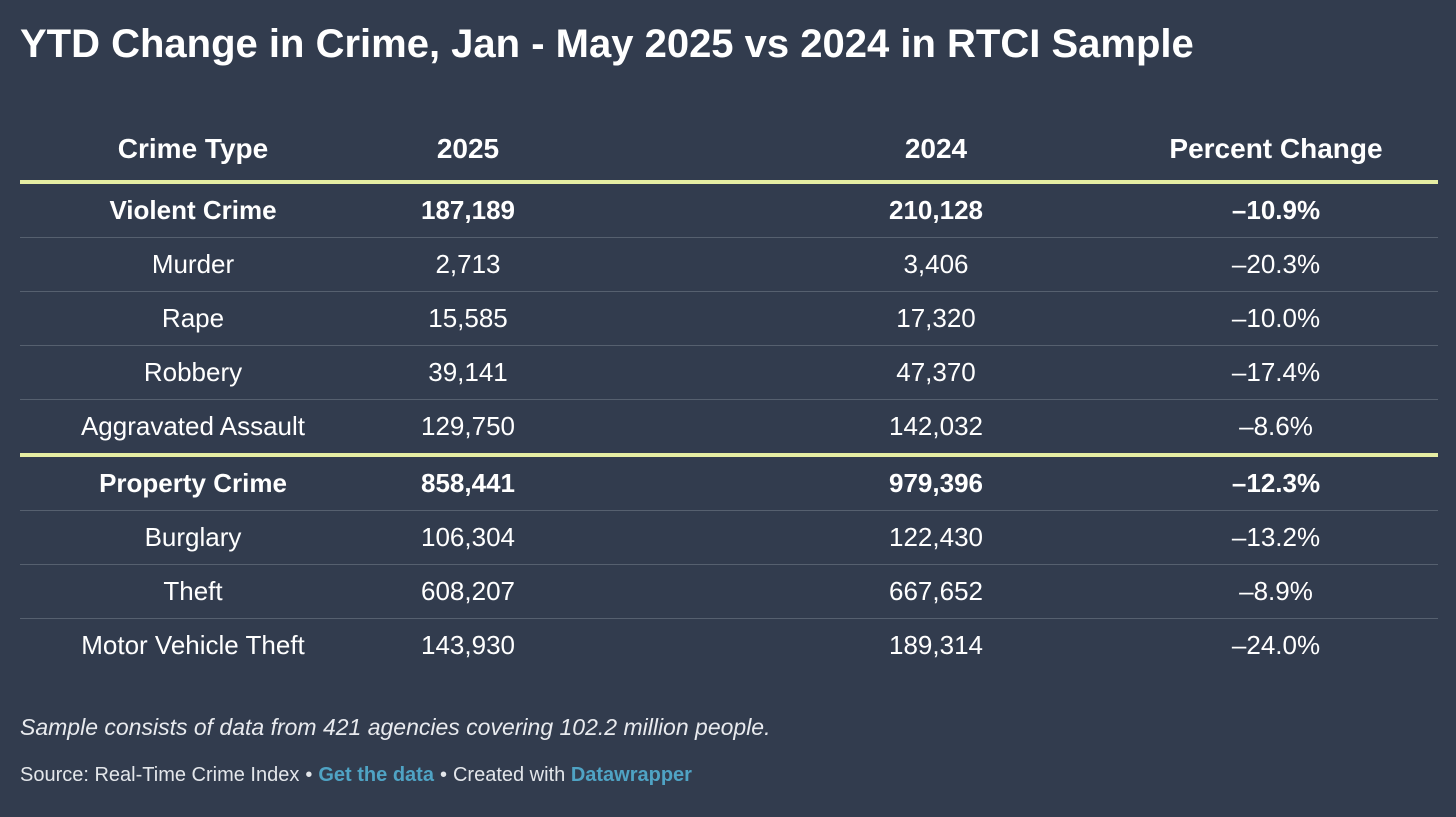 This screenshot has height=817, width=1456. Describe the element at coordinates (193, 537) in the screenshot. I see `cell-crime-type: Burglary` at that location.